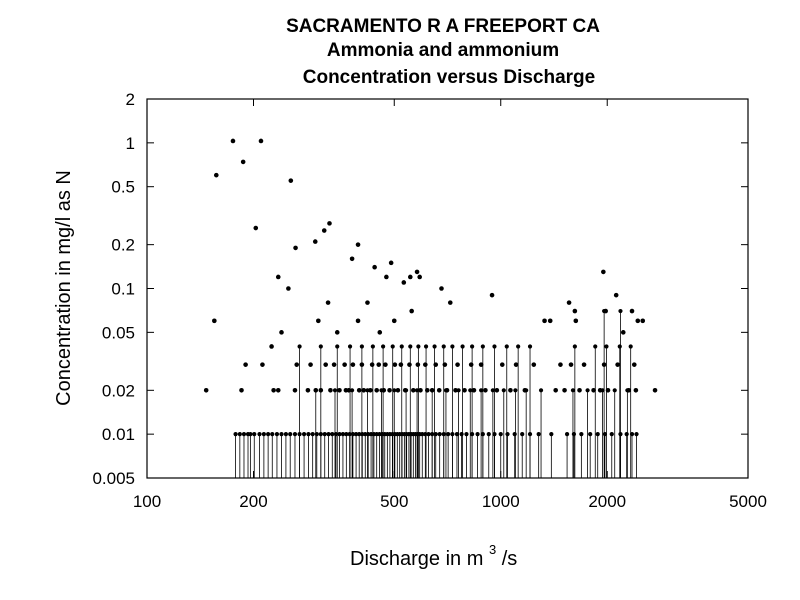  What do you see at coordinates (118, 332) in the screenshot?
I see `y-tick-label: 0.05` at bounding box center [118, 332].